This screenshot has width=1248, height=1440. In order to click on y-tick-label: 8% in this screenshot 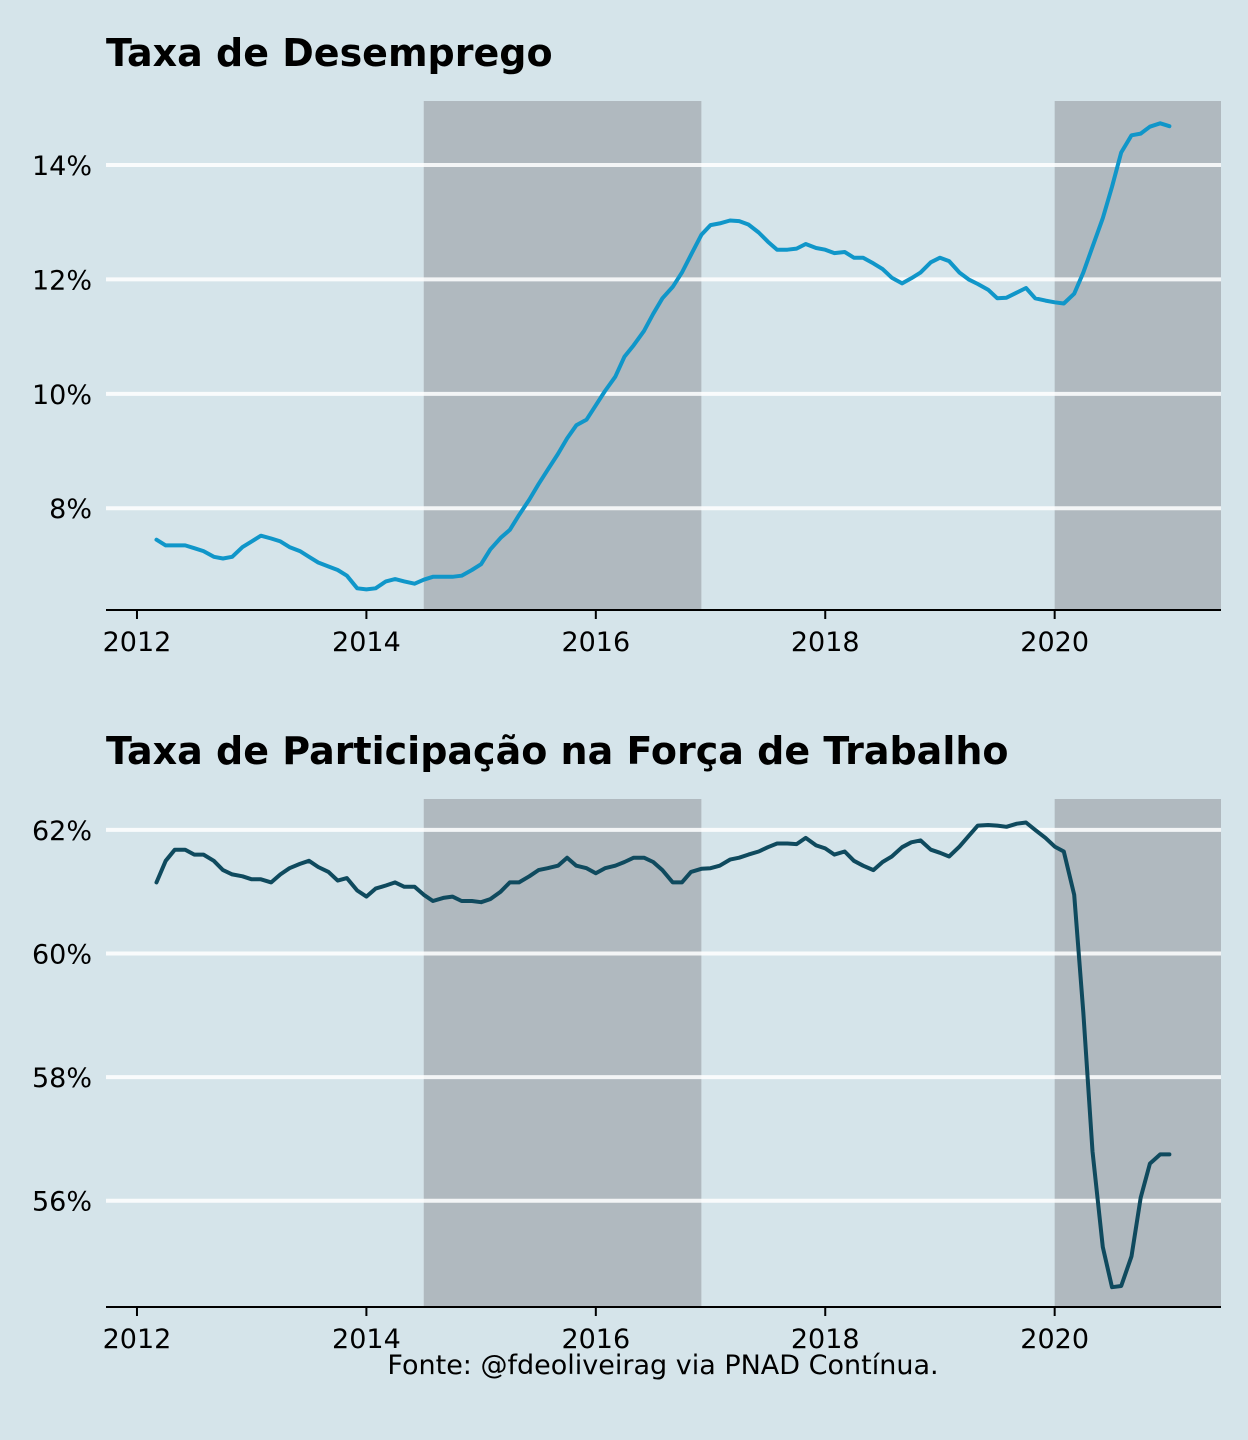, I will do `click(70, 509)`.